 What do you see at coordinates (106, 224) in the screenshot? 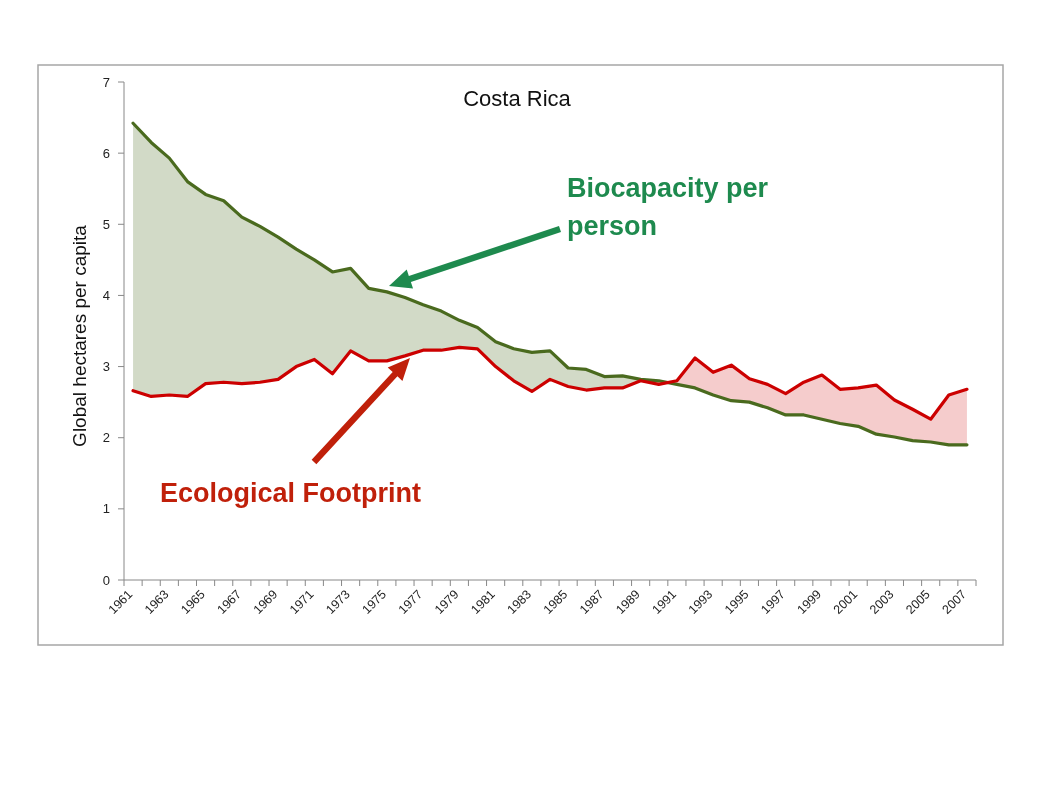
I see `y-tick-label: 5` at bounding box center [106, 224].